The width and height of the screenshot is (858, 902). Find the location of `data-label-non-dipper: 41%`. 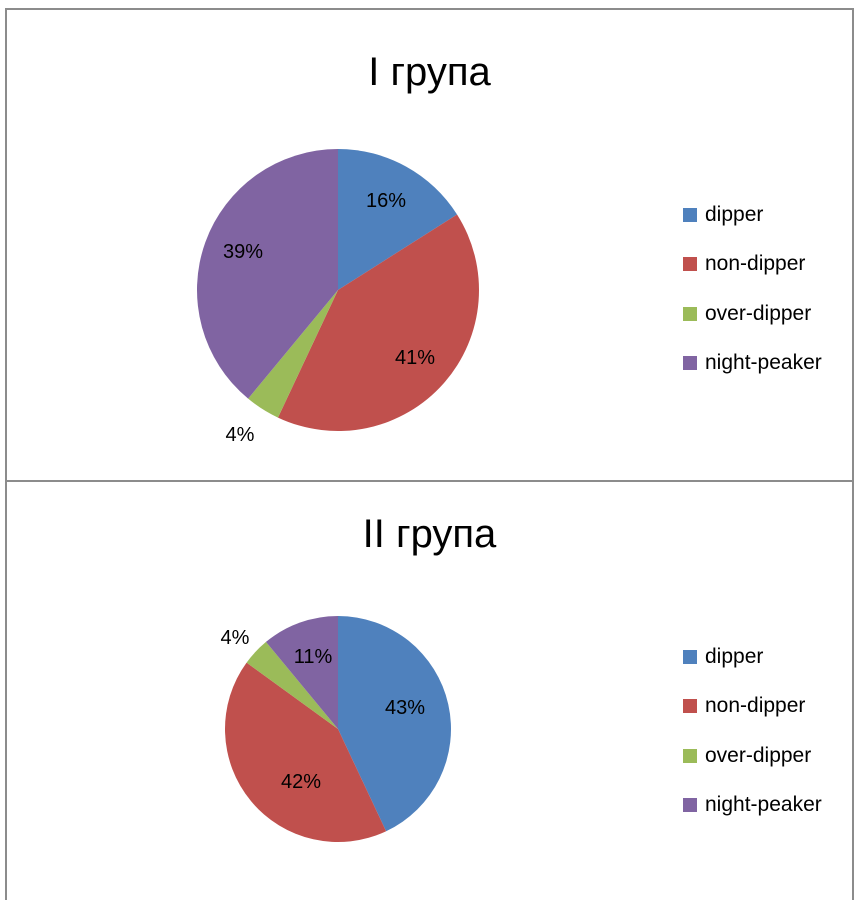

data-label-non-dipper: 41% is located at coordinates (415, 358).